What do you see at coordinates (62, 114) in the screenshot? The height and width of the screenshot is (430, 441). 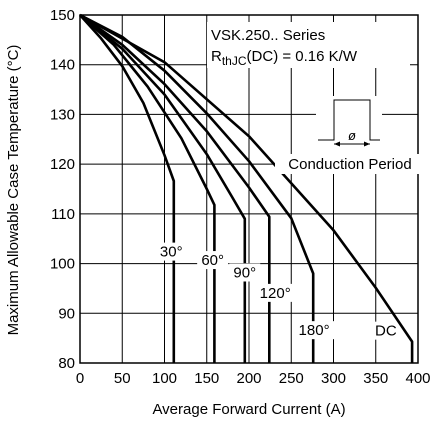 I see `y-tick-label: 130` at bounding box center [62, 114].